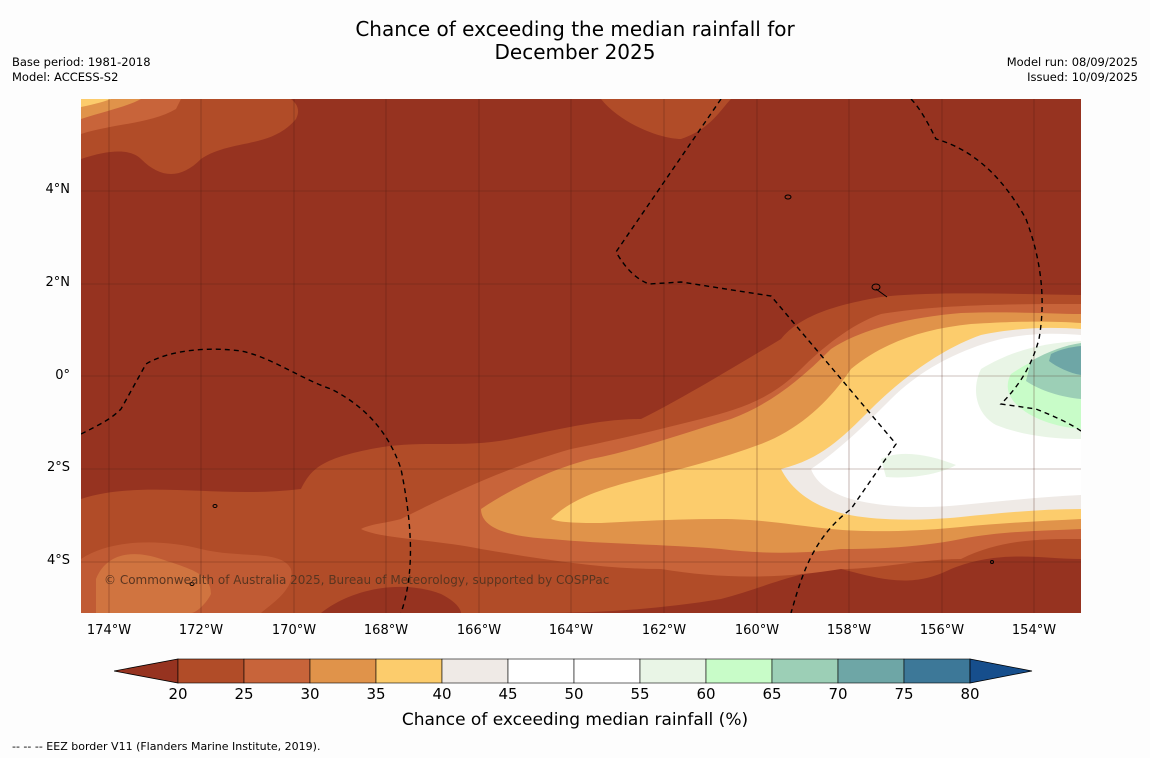 This screenshot has height=758, width=1150. What do you see at coordinates (65, 77) in the screenshot?
I see `model-name: Model: ACCESS-S2` at bounding box center [65, 77].